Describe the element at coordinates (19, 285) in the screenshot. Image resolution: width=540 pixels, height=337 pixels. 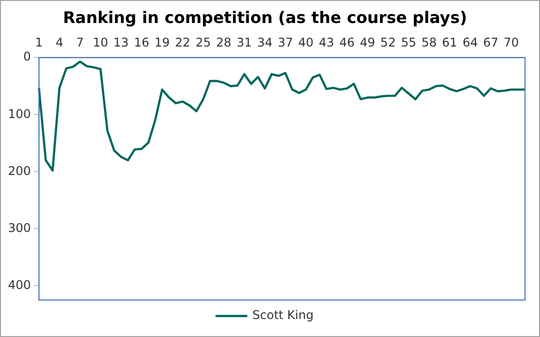
I see `y-tick-label: 400` at that location.